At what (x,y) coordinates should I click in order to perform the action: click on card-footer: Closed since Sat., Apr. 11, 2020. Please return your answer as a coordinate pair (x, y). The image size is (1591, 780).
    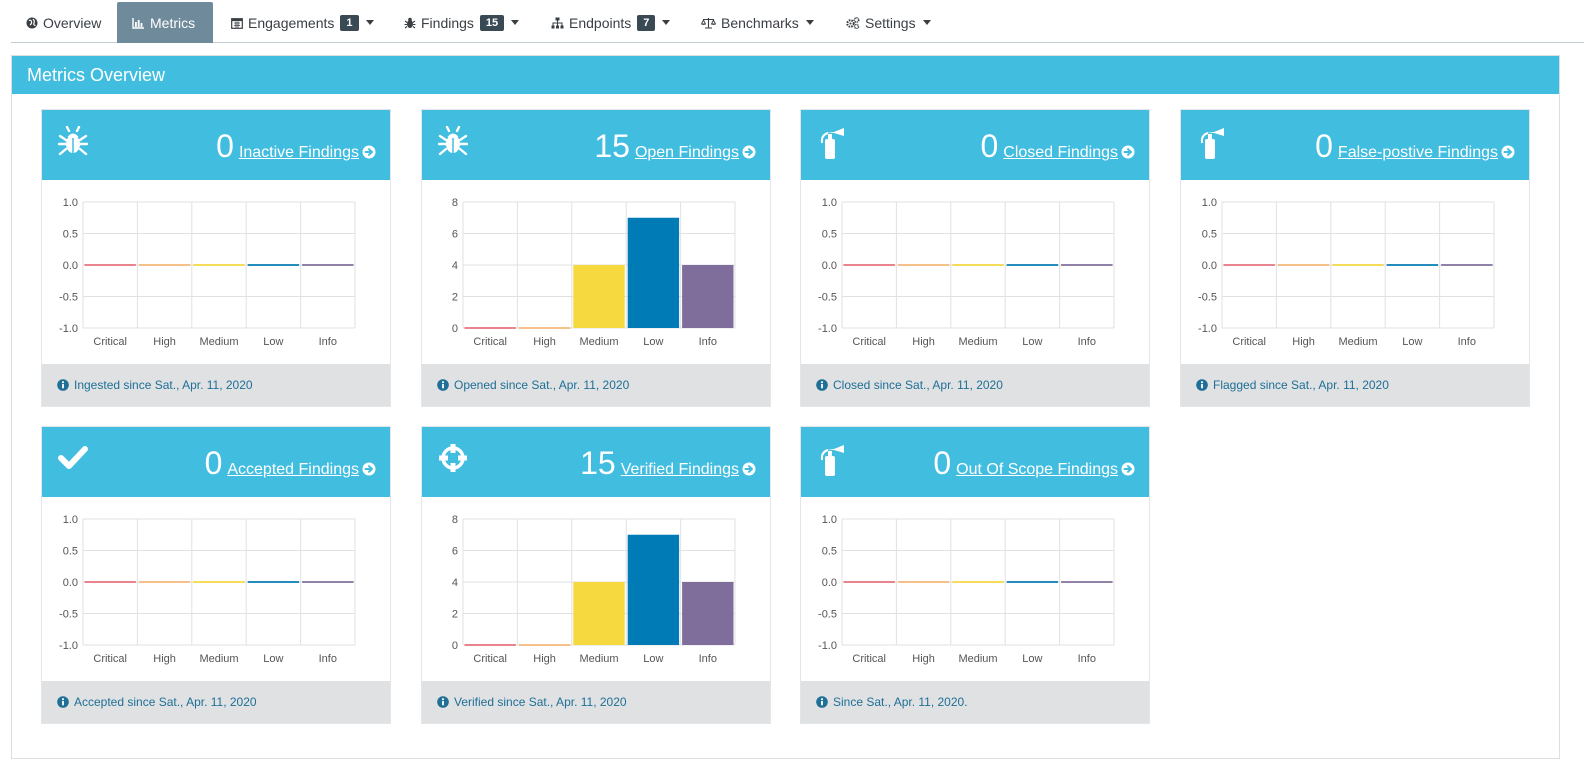
    Looking at the image, I should click on (975, 385).